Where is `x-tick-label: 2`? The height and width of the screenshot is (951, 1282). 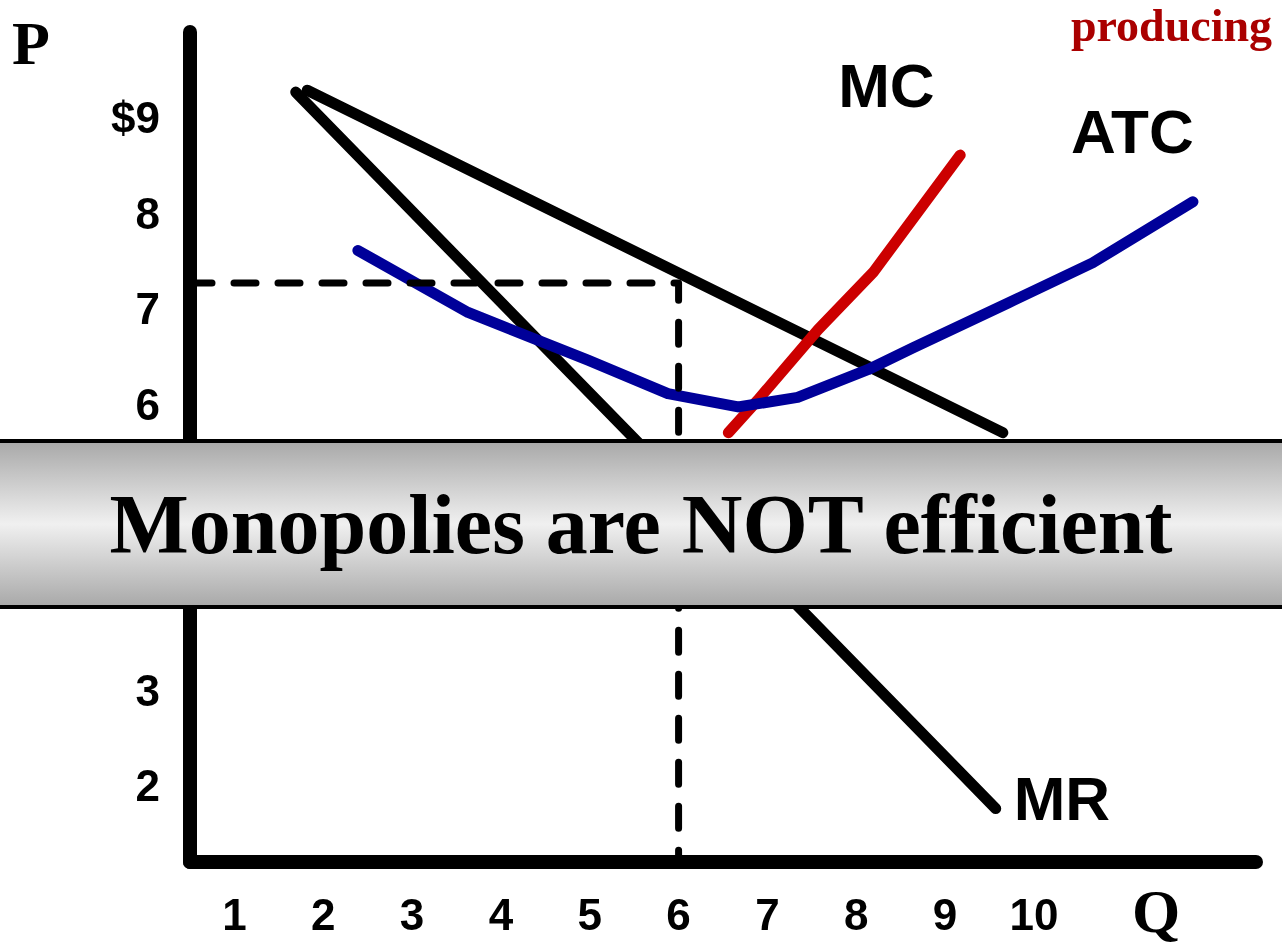 x-tick-label: 2 is located at coordinates (323, 914).